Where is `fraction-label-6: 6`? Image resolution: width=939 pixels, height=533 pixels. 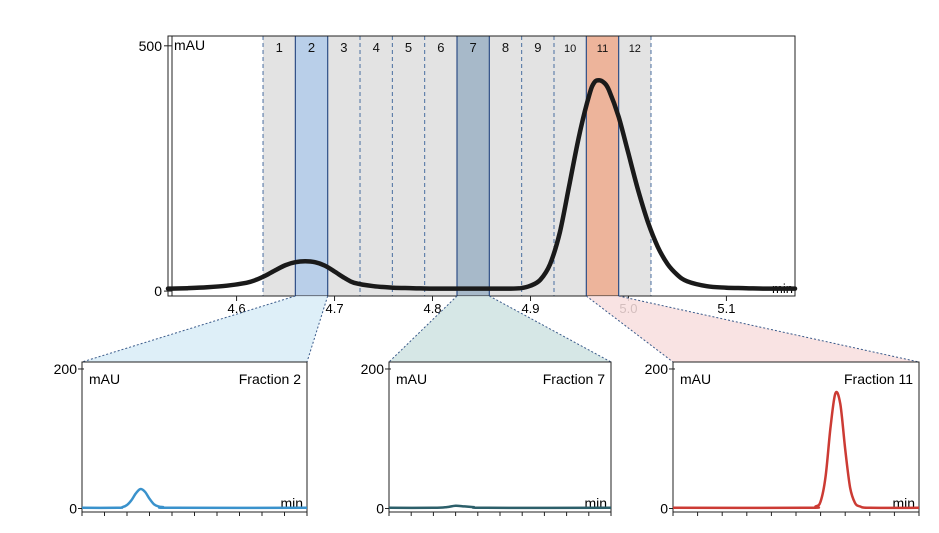
fraction-label-6: 6 is located at coordinates (440, 47).